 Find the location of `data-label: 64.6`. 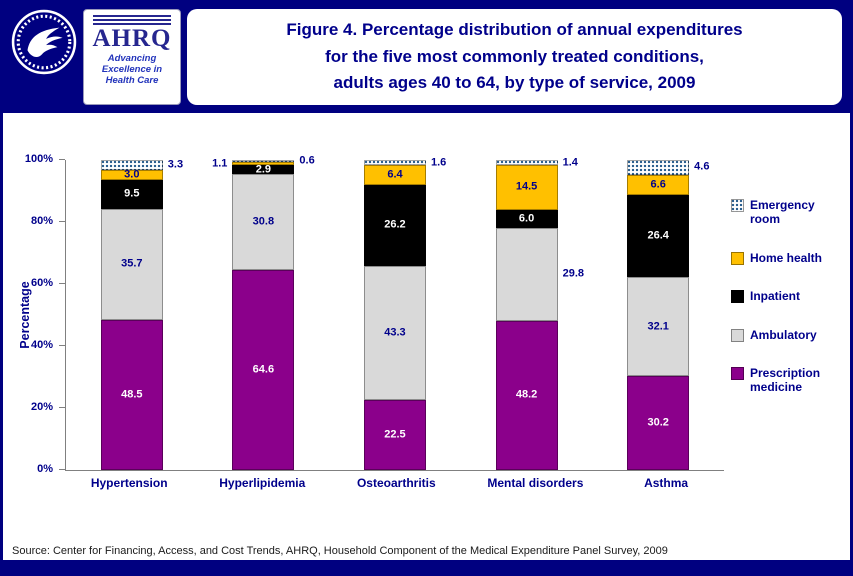

data-label: 64.6 is located at coordinates (263, 369).